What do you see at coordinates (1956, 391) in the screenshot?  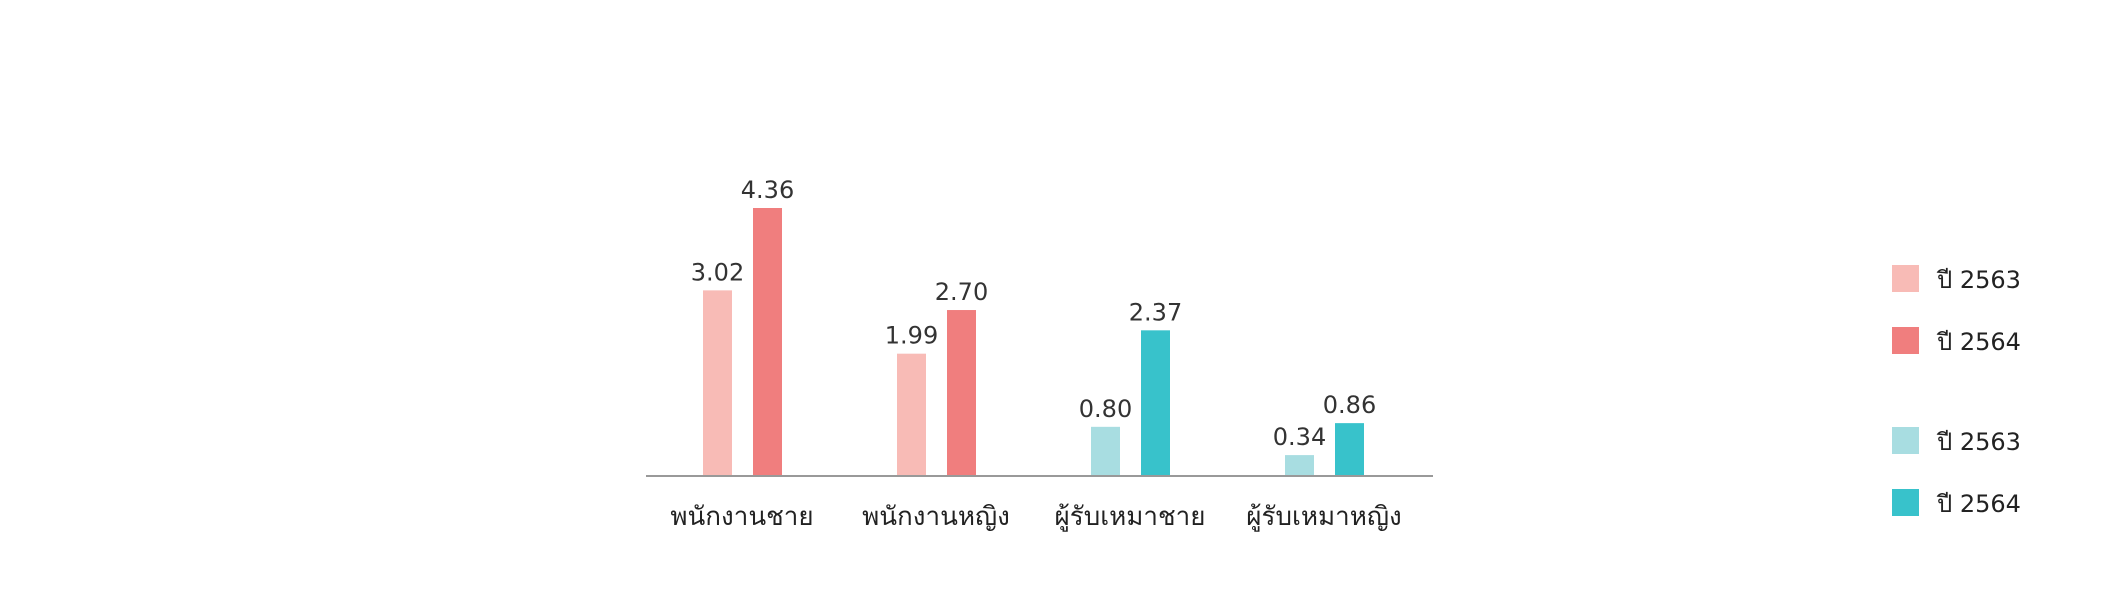 I see `legend: ปี 2563 ปี 2564 ปี 2563 ปี 2564` at bounding box center [1956, 391].